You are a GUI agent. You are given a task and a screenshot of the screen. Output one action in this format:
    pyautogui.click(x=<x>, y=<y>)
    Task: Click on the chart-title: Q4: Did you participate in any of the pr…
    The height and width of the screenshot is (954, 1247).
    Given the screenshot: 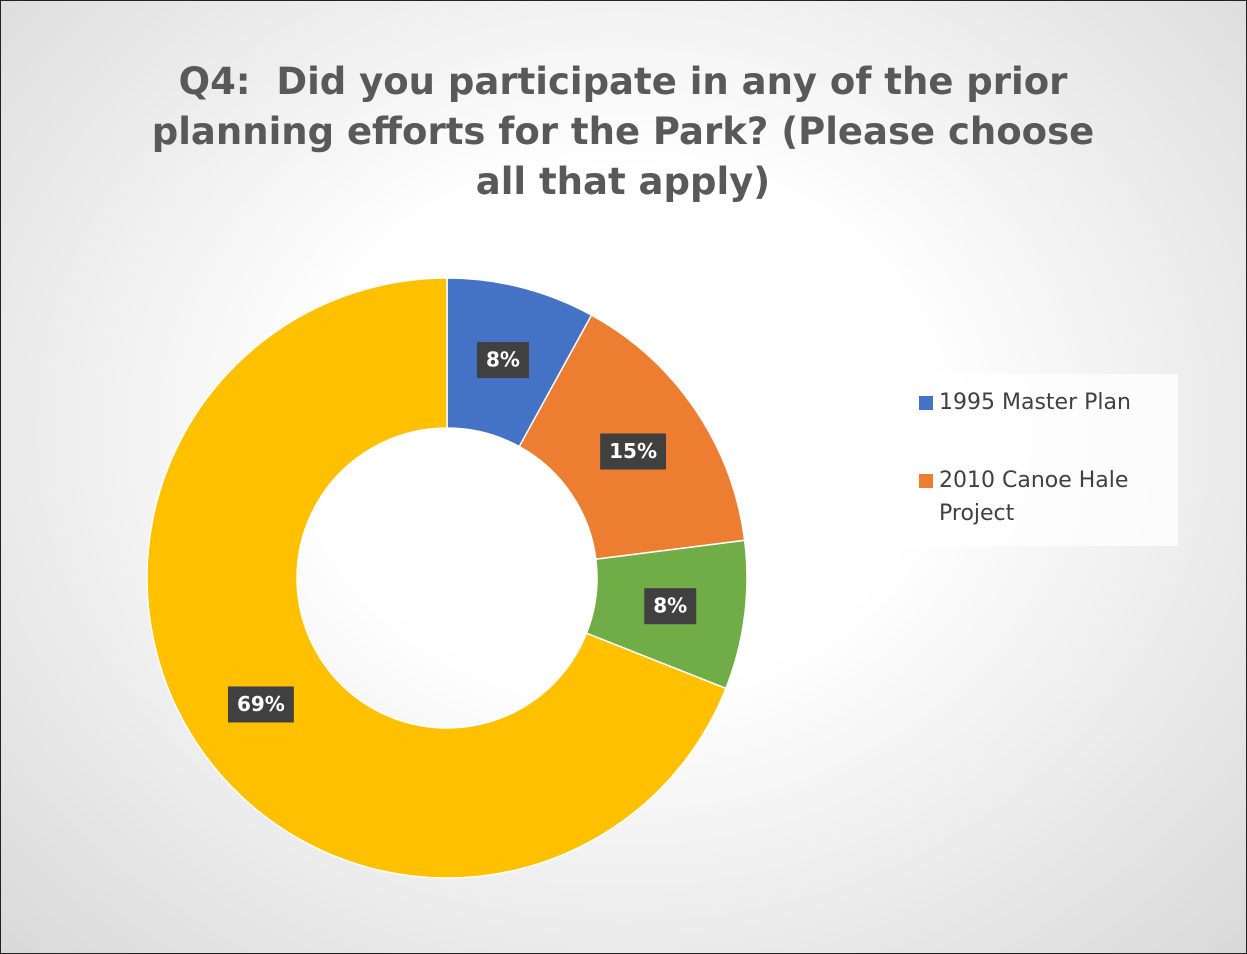 What is the action you would take?
    pyautogui.click(x=629, y=131)
    